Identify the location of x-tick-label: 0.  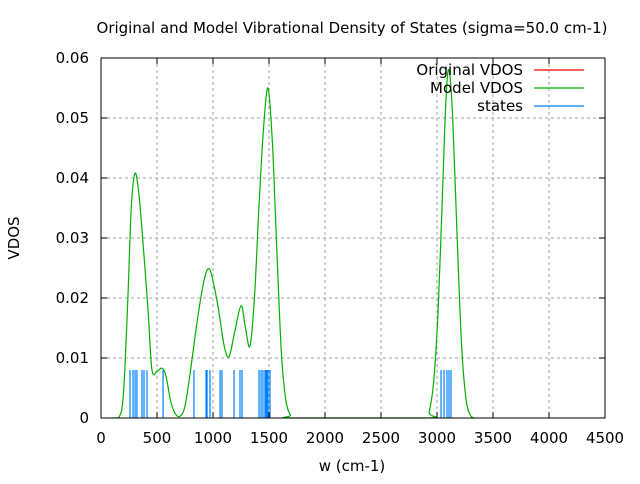
(101, 438).